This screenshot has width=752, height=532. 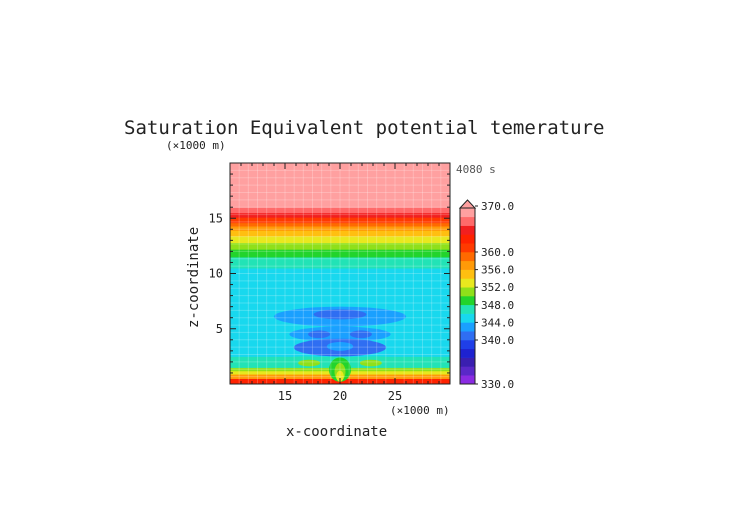 What do you see at coordinates (420, 410) in the screenshot?
I see `x-axis-unit: (×1000 m)` at bounding box center [420, 410].